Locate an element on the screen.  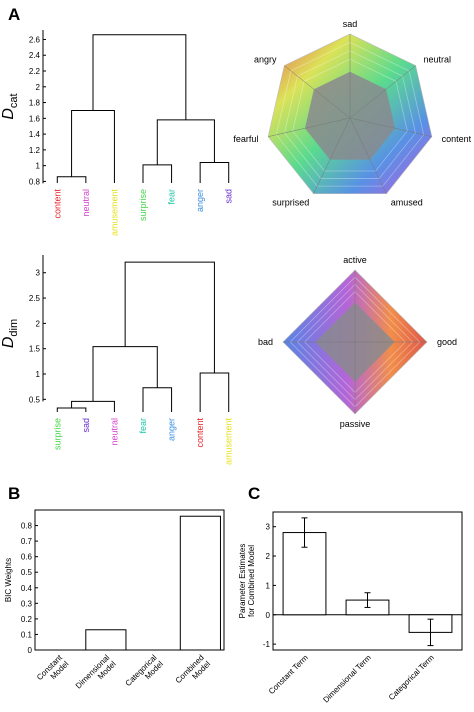
radar-axis-label: content is located at coordinates (457, 139).